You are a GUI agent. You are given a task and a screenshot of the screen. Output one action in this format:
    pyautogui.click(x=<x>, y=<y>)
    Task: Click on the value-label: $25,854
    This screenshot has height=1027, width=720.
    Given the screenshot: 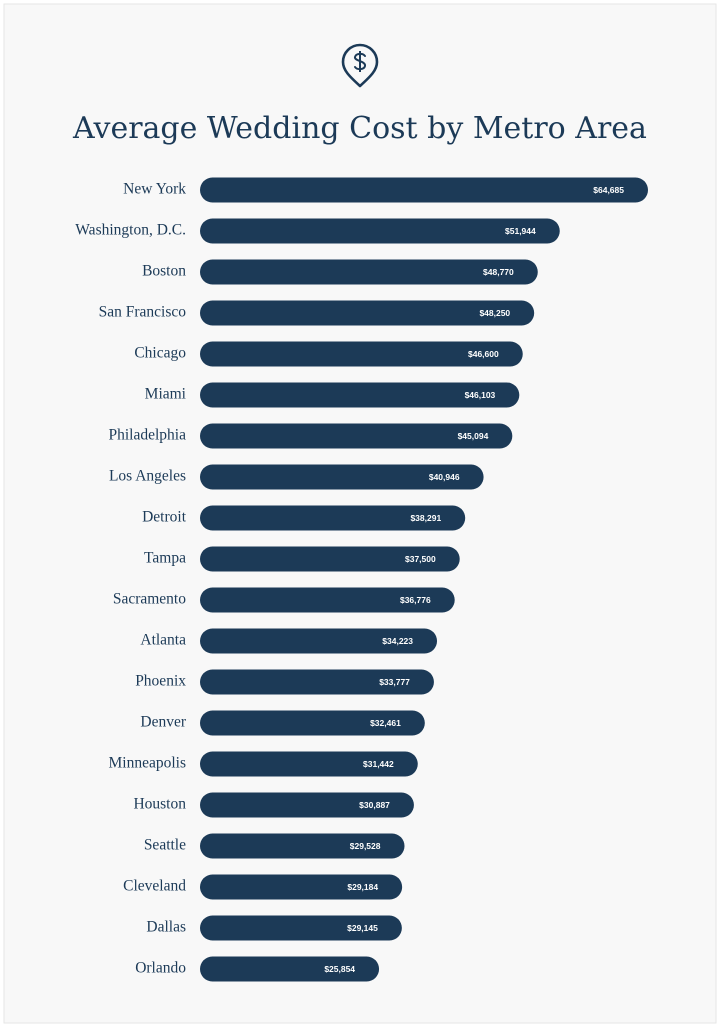 What is the action you would take?
    pyautogui.click(x=339, y=969)
    